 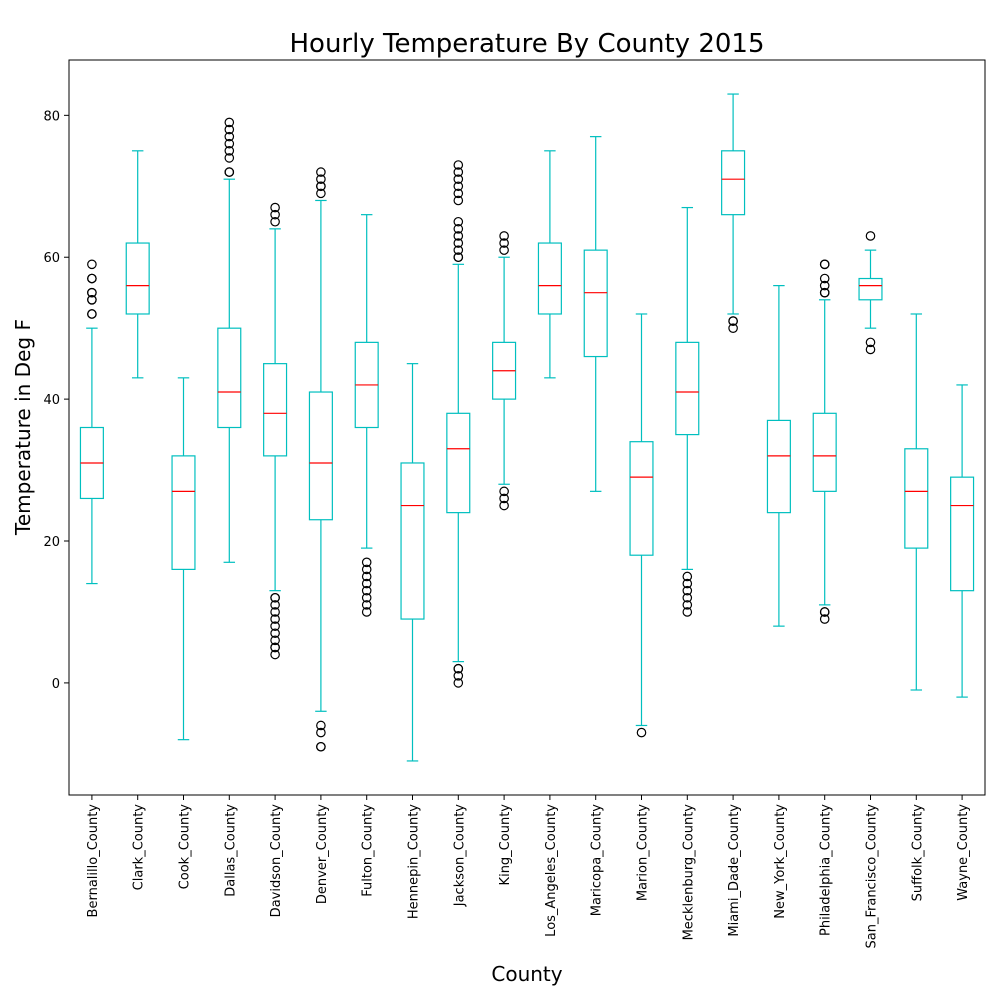 What do you see at coordinates (527, 44) in the screenshot?
I see `chart-title: Hourly Temperature By County 2015` at bounding box center [527, 44].